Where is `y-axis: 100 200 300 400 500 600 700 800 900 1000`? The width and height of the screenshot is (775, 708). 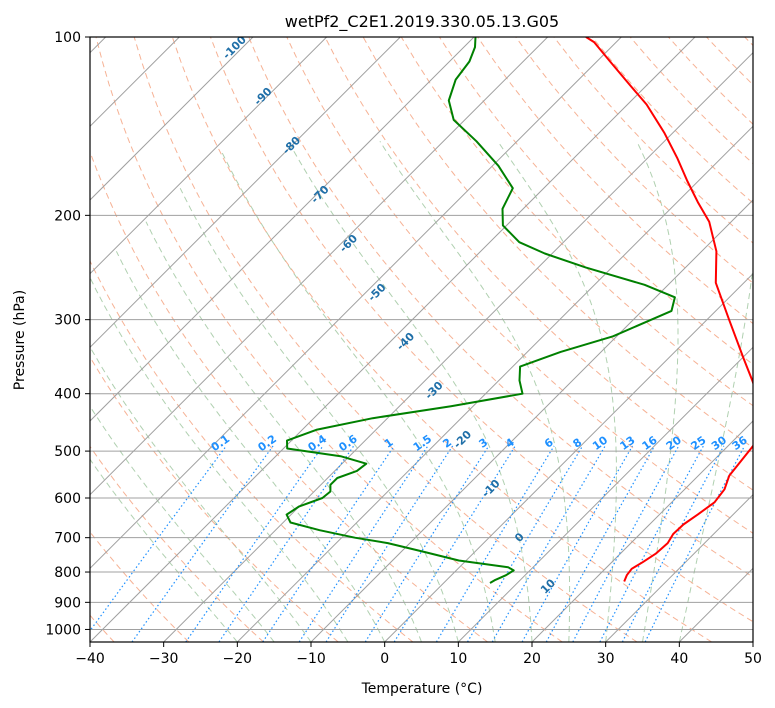
y-axis: 100 200 300 400 500 600 700 800 900 1000 is located at coordinates (67, 334).